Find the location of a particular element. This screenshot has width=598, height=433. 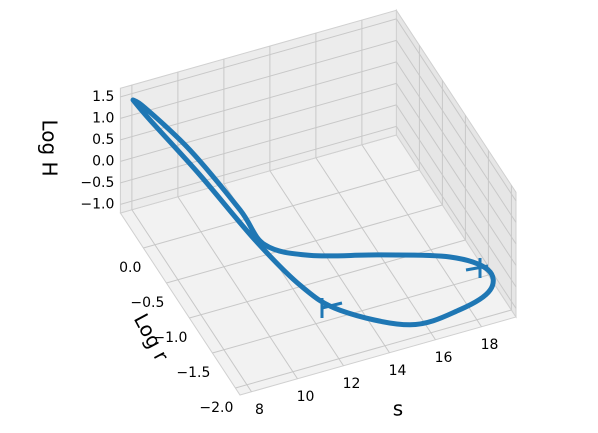

z-axis-label: Log H is located at coordinates (50, 147).